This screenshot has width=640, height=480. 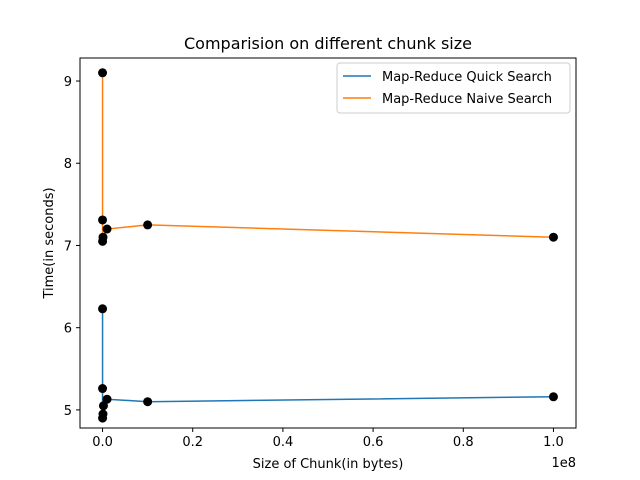 I want to click on y-axis-ticks: 5 6 7 8 9, so click(x=72, y=247).